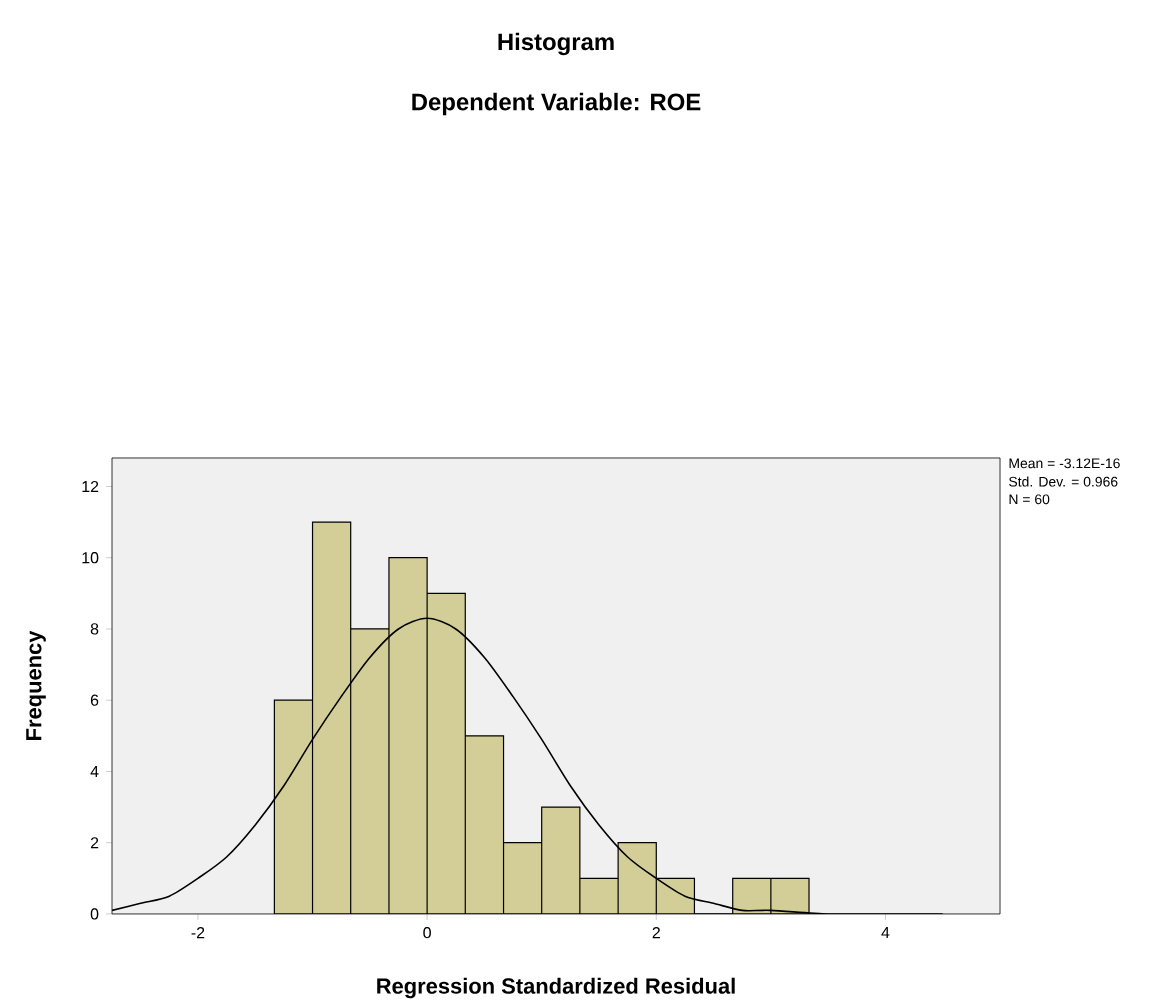 This screenshot has height=1008, width=1162. Describe the element at coordinates (556, 44) in the screenshot. I see `chart-title: Histogram` at that location.